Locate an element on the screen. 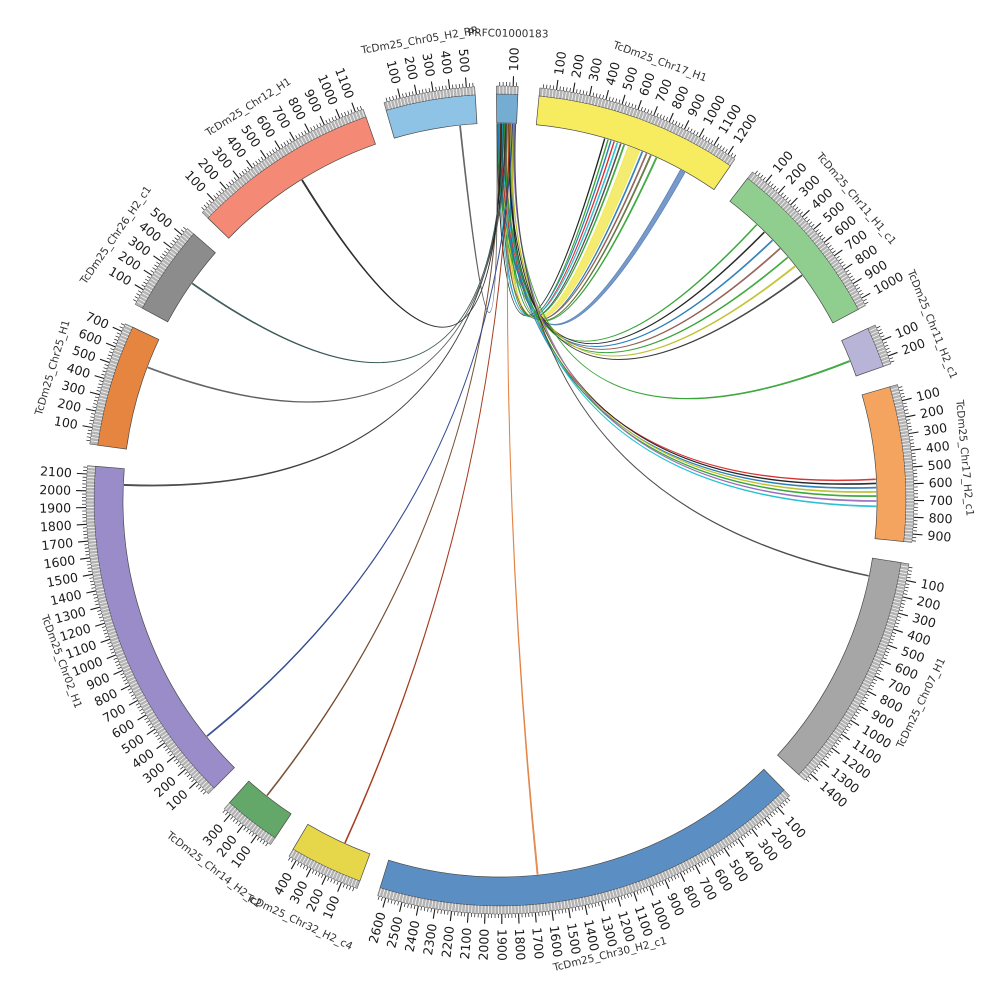  tick-label: 900 is located at coordinates (939, 536).